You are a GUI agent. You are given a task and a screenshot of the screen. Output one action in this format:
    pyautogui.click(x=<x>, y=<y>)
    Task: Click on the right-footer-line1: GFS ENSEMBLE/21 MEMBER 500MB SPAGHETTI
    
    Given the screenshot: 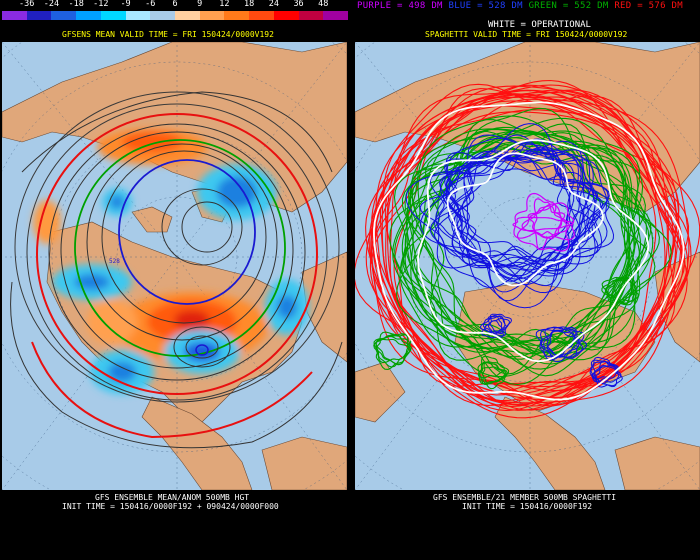 What is the action you would take?
    pyautogui.click(x=525, y=497)
    